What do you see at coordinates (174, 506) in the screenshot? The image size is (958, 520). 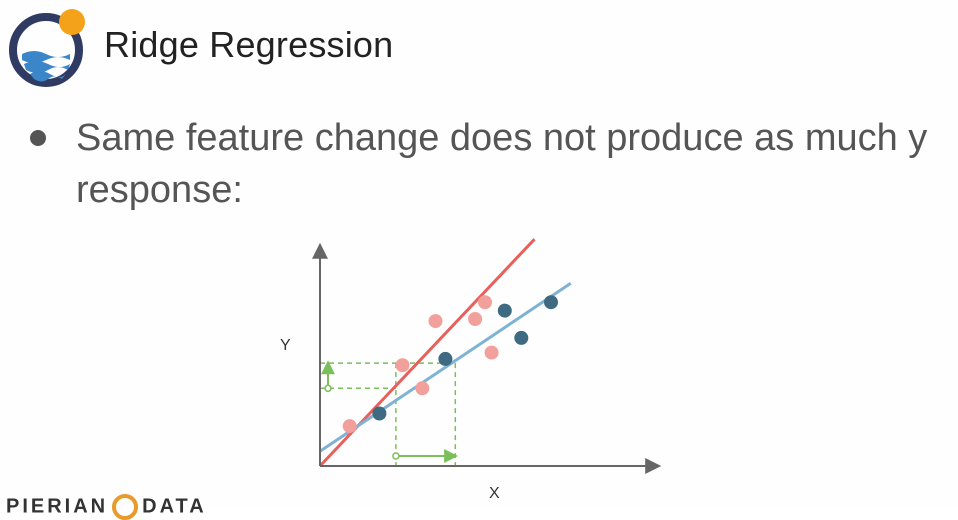 I see `brand-right-text: DATA` at bounding box center [174, 506].